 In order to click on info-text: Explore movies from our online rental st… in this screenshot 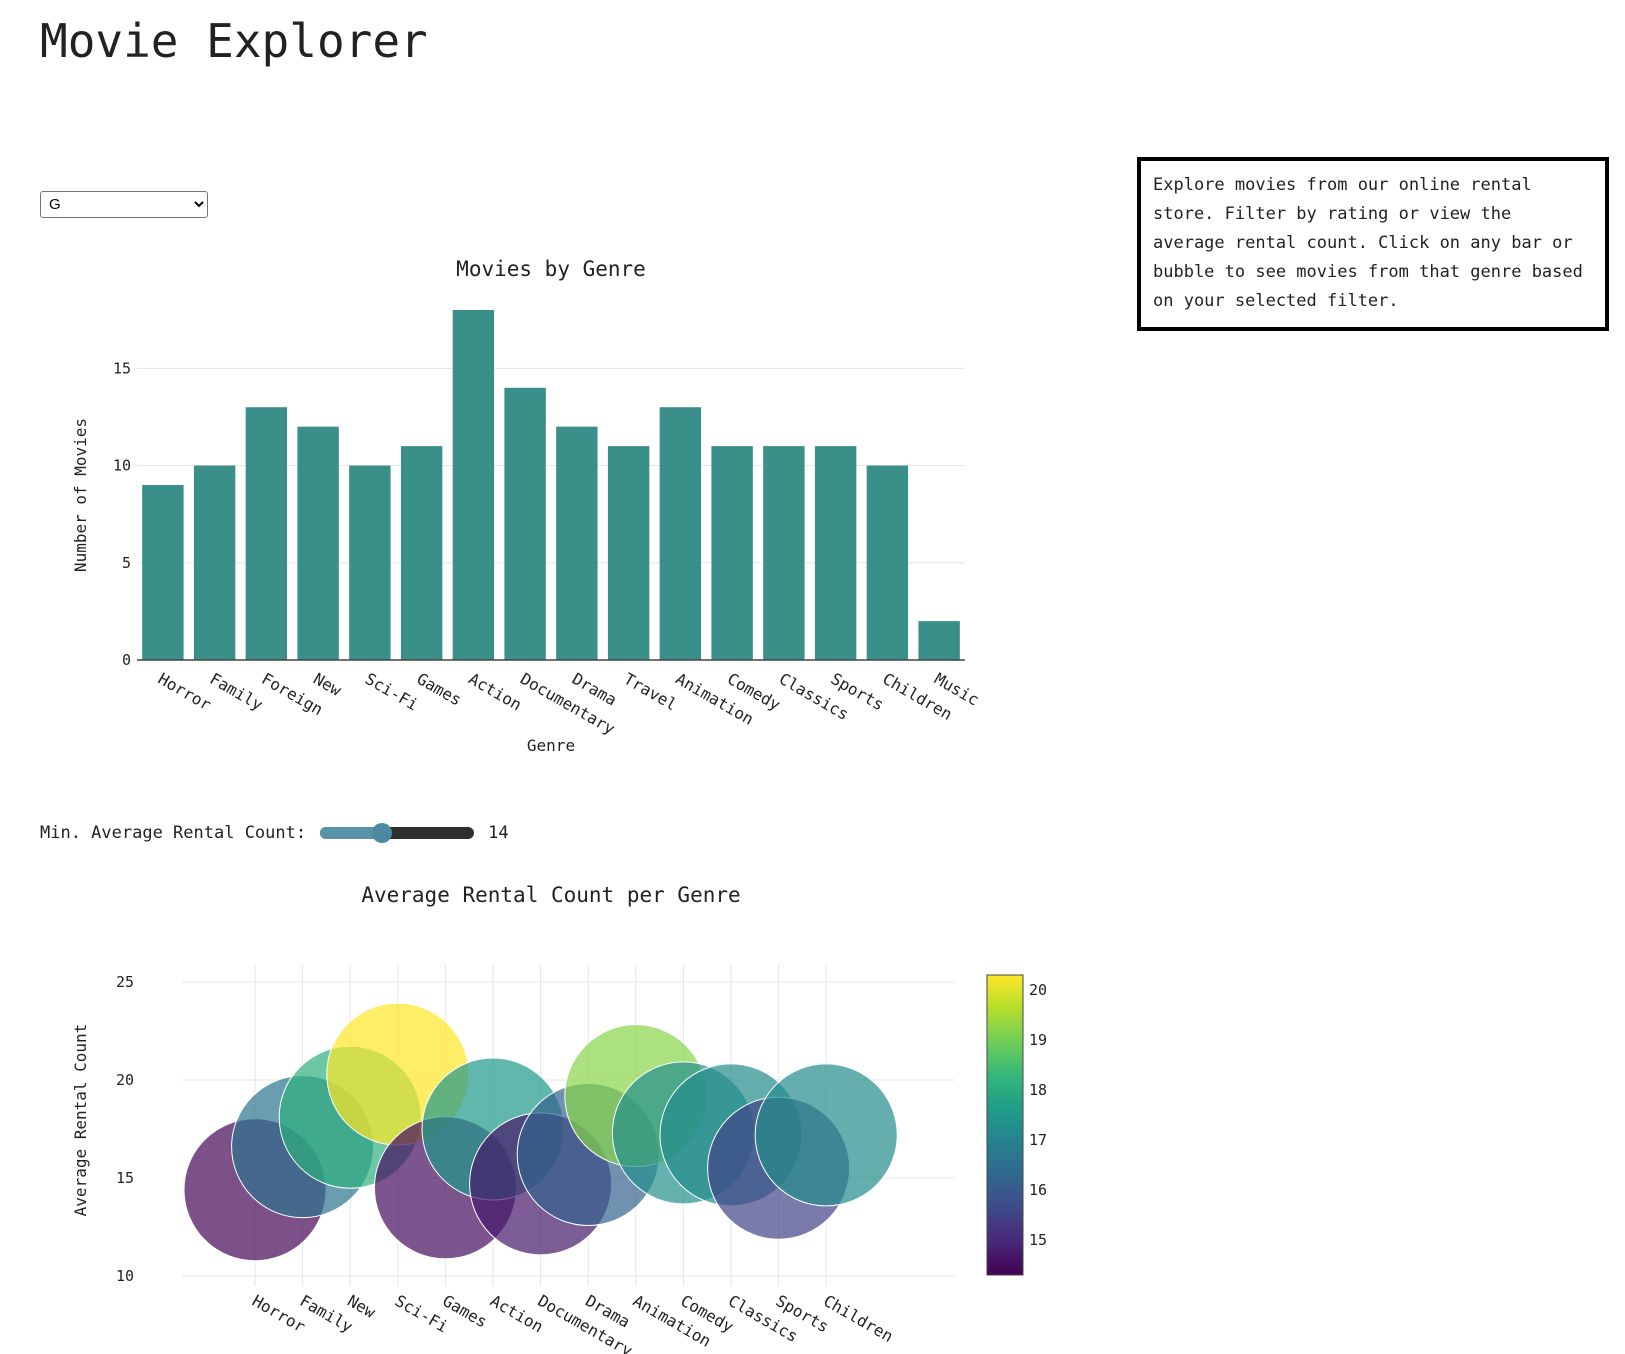, I will do `click(1368, 243)`.